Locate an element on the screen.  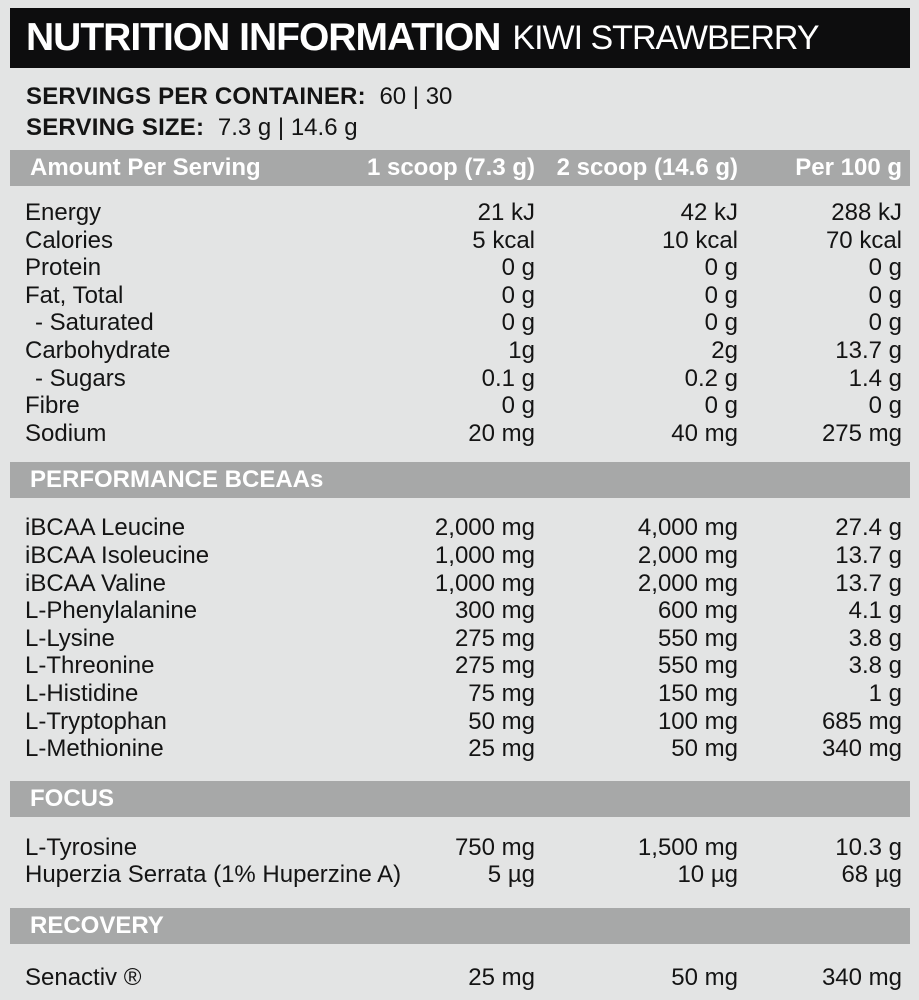
value-per-100g: 1.4 g is located at coordinates (875, 378).